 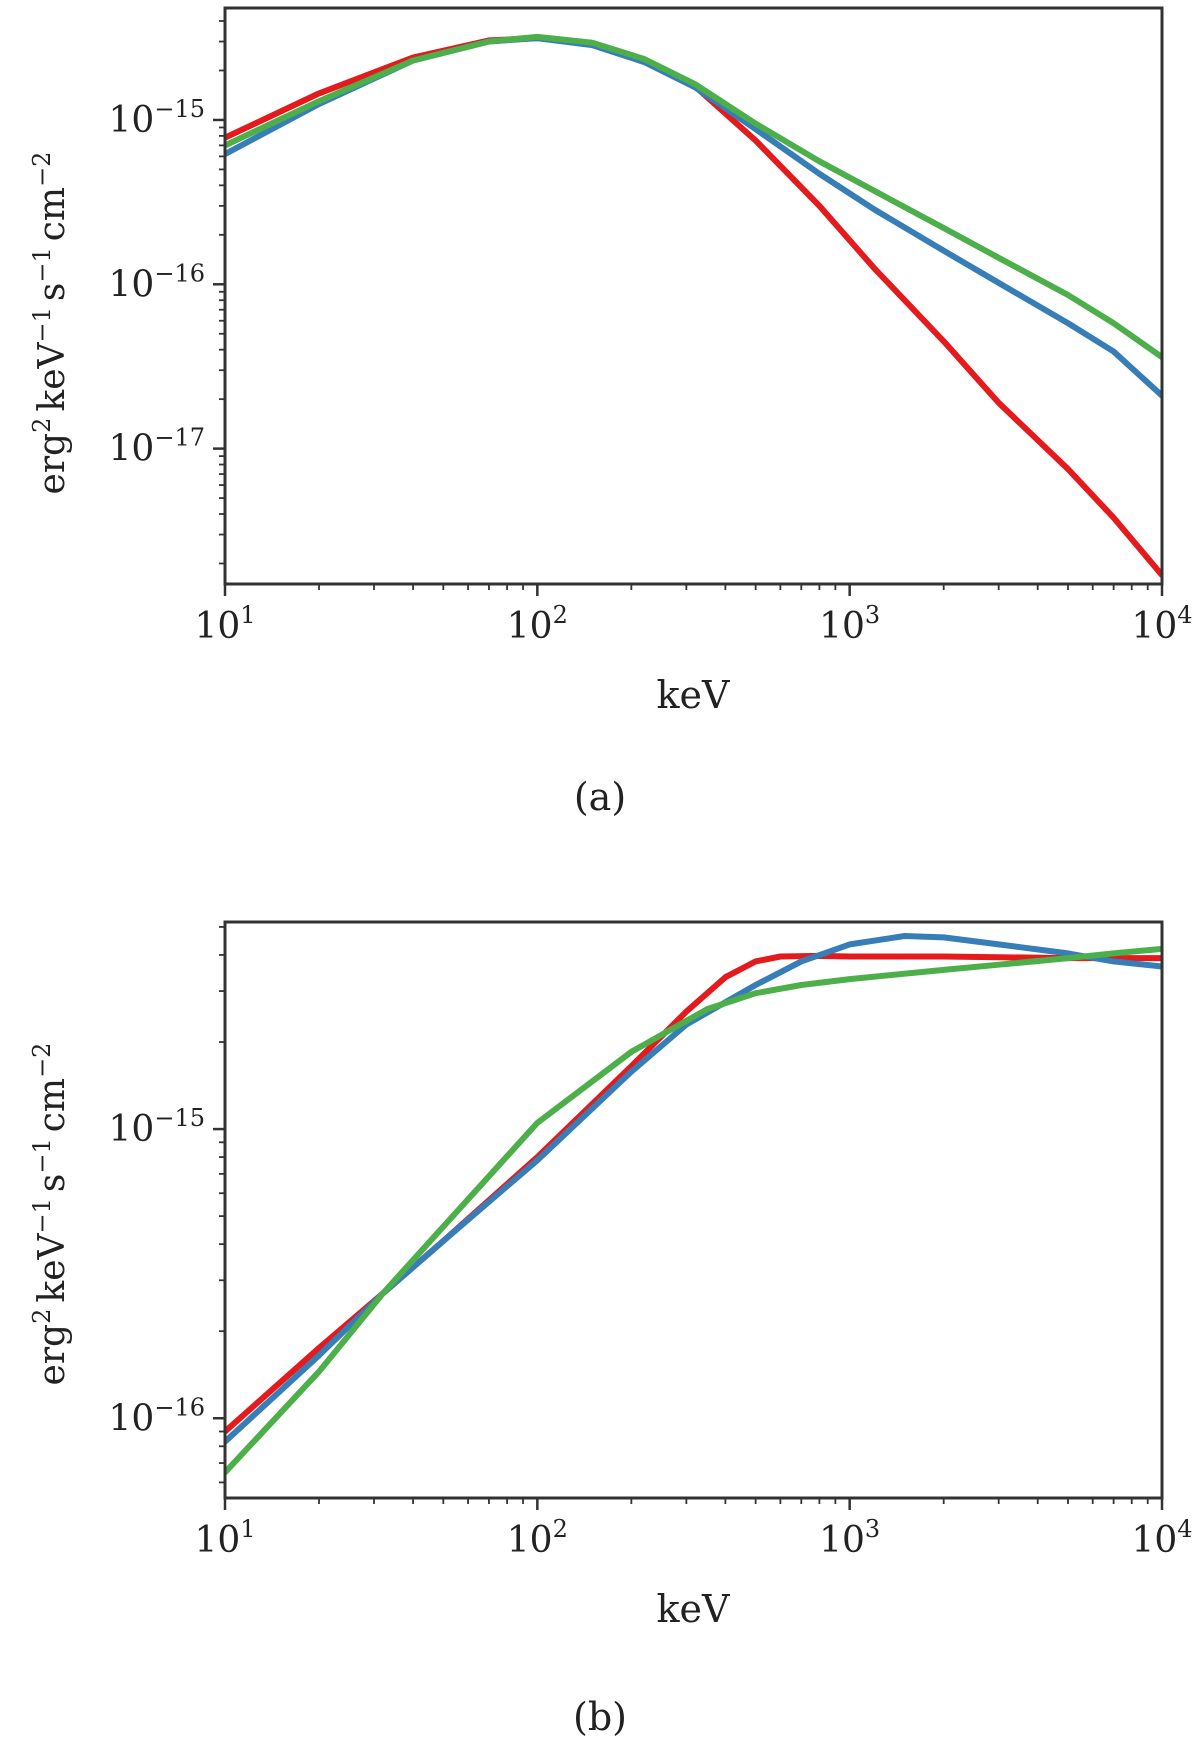 I want to click on panel-a-caption: (a), so click(x=600, y=797).